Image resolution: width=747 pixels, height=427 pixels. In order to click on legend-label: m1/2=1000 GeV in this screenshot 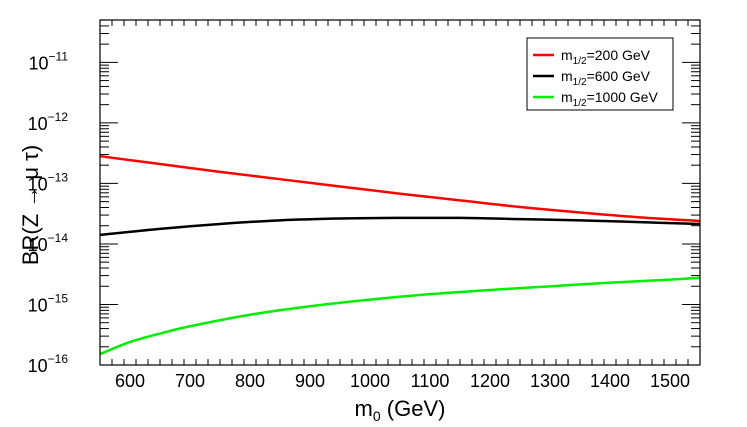, I will do `click(609, 99)`.